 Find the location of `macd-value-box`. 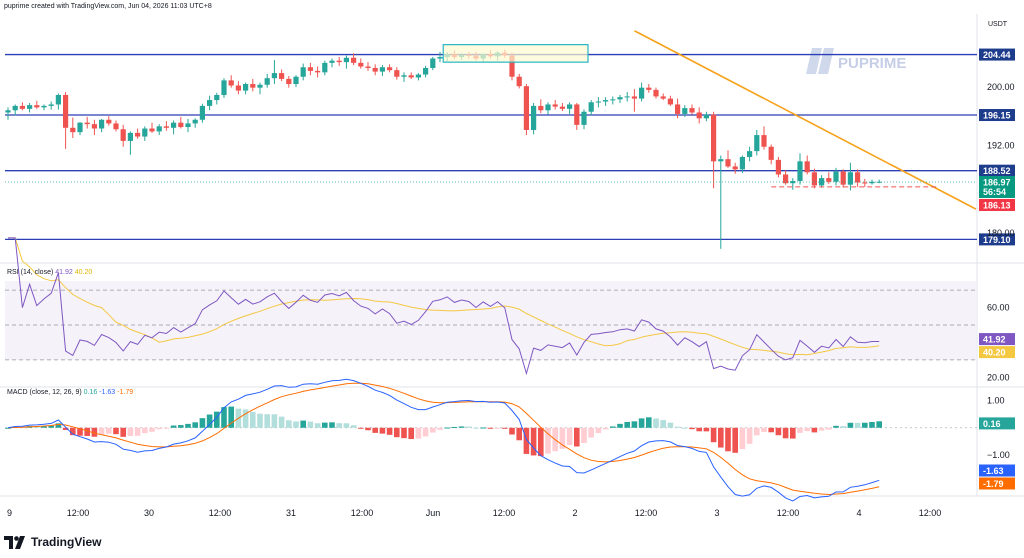

macd-value-box is located at coordinates (997, 470).